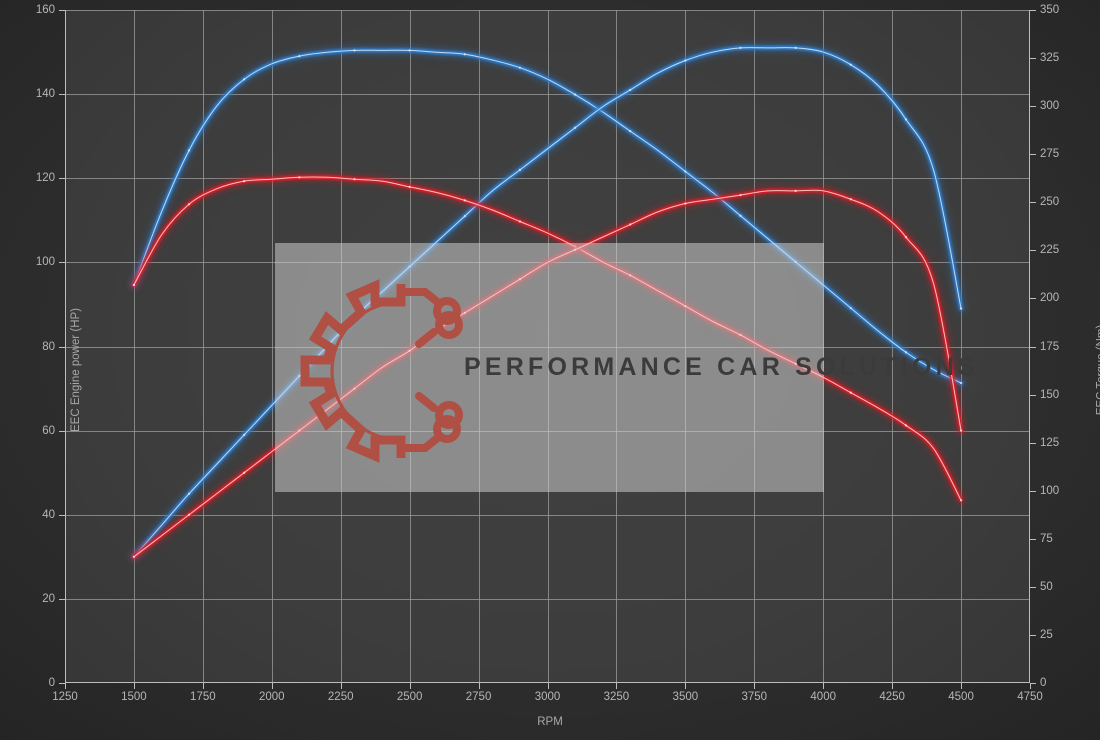 Image resolution: width=1100 pixels, height=740 pixels. Describe the element at coordinates (685, 697) in the screenshot. I see `x-axis-tick-label: 3500` at that location.